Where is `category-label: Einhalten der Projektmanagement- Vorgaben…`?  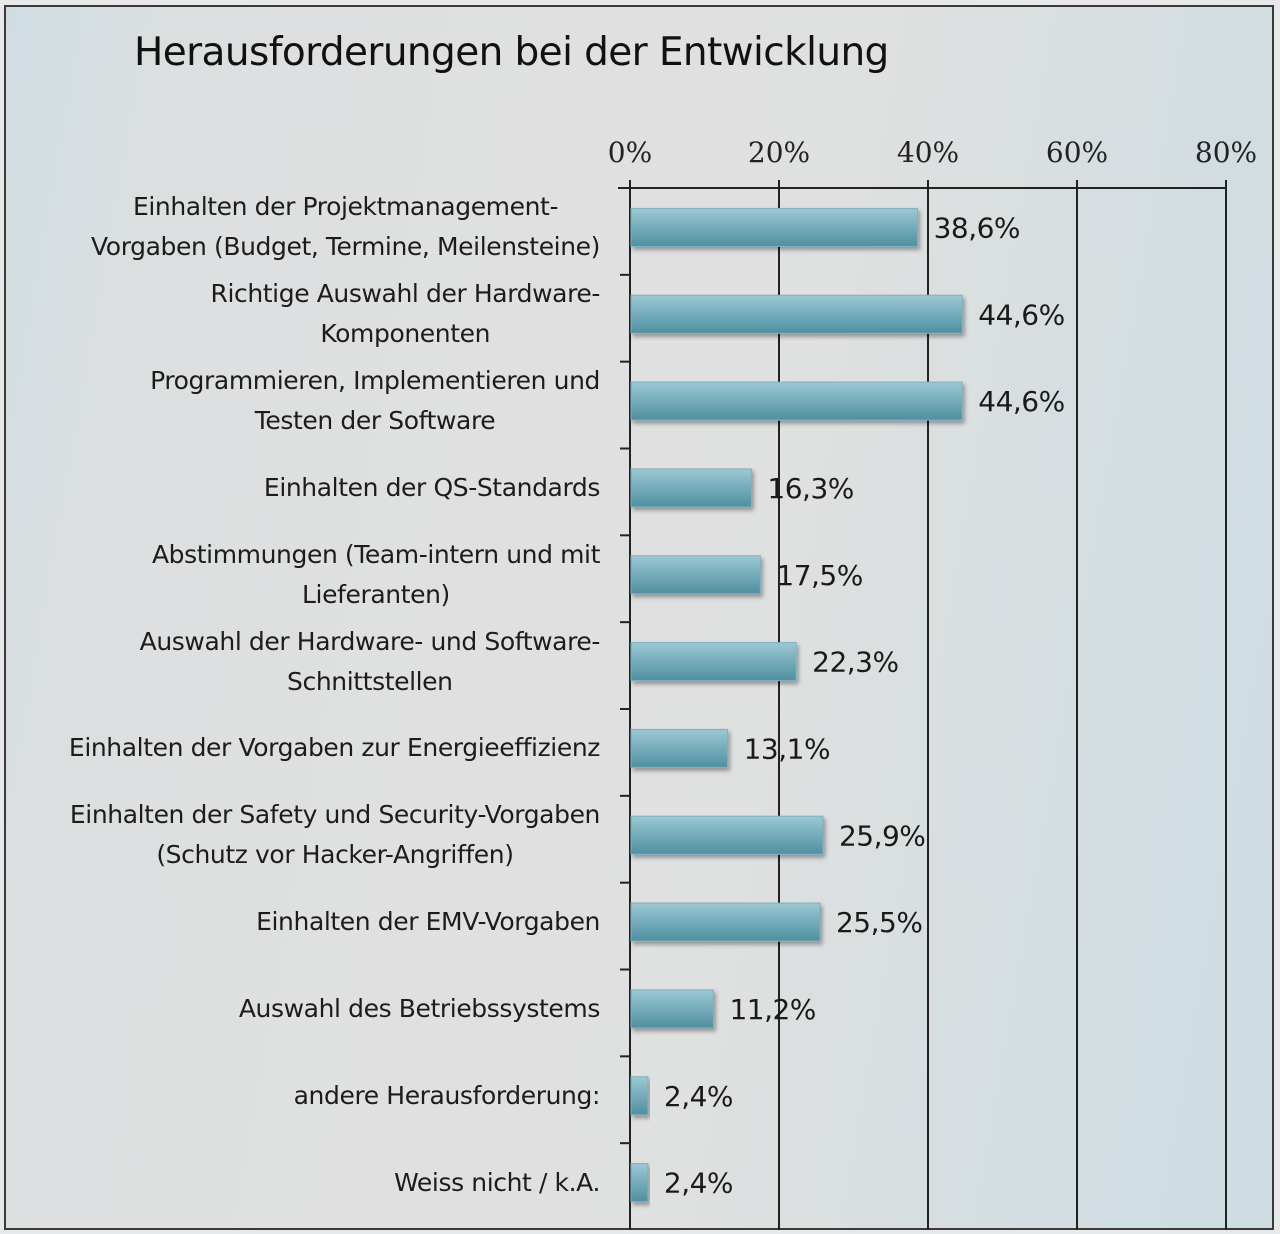
category-label: Einhalten der Projektmanagement- Vorgaben… is located at coordinates (305, 227).